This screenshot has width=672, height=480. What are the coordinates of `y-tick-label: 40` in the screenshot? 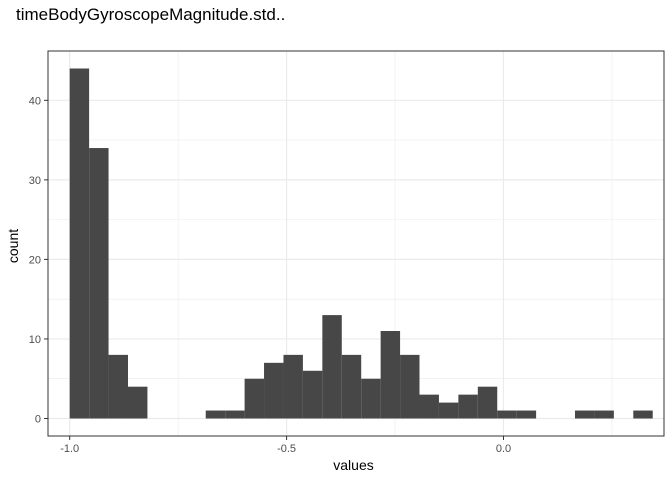 It's located at (35, 101).